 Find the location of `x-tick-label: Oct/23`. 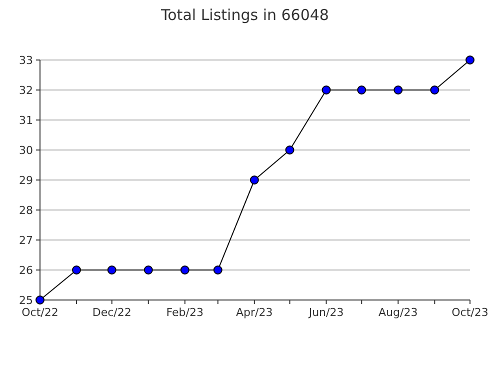

x-tick-label: Oct/23 is located at coordinates (470, 312).